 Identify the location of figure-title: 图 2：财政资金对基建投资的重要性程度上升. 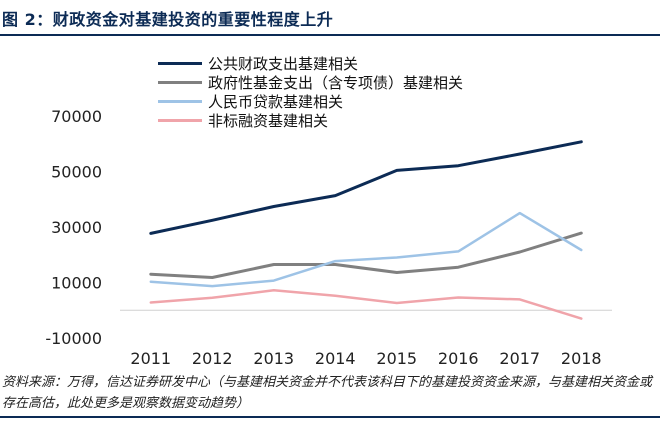
(168, 19).